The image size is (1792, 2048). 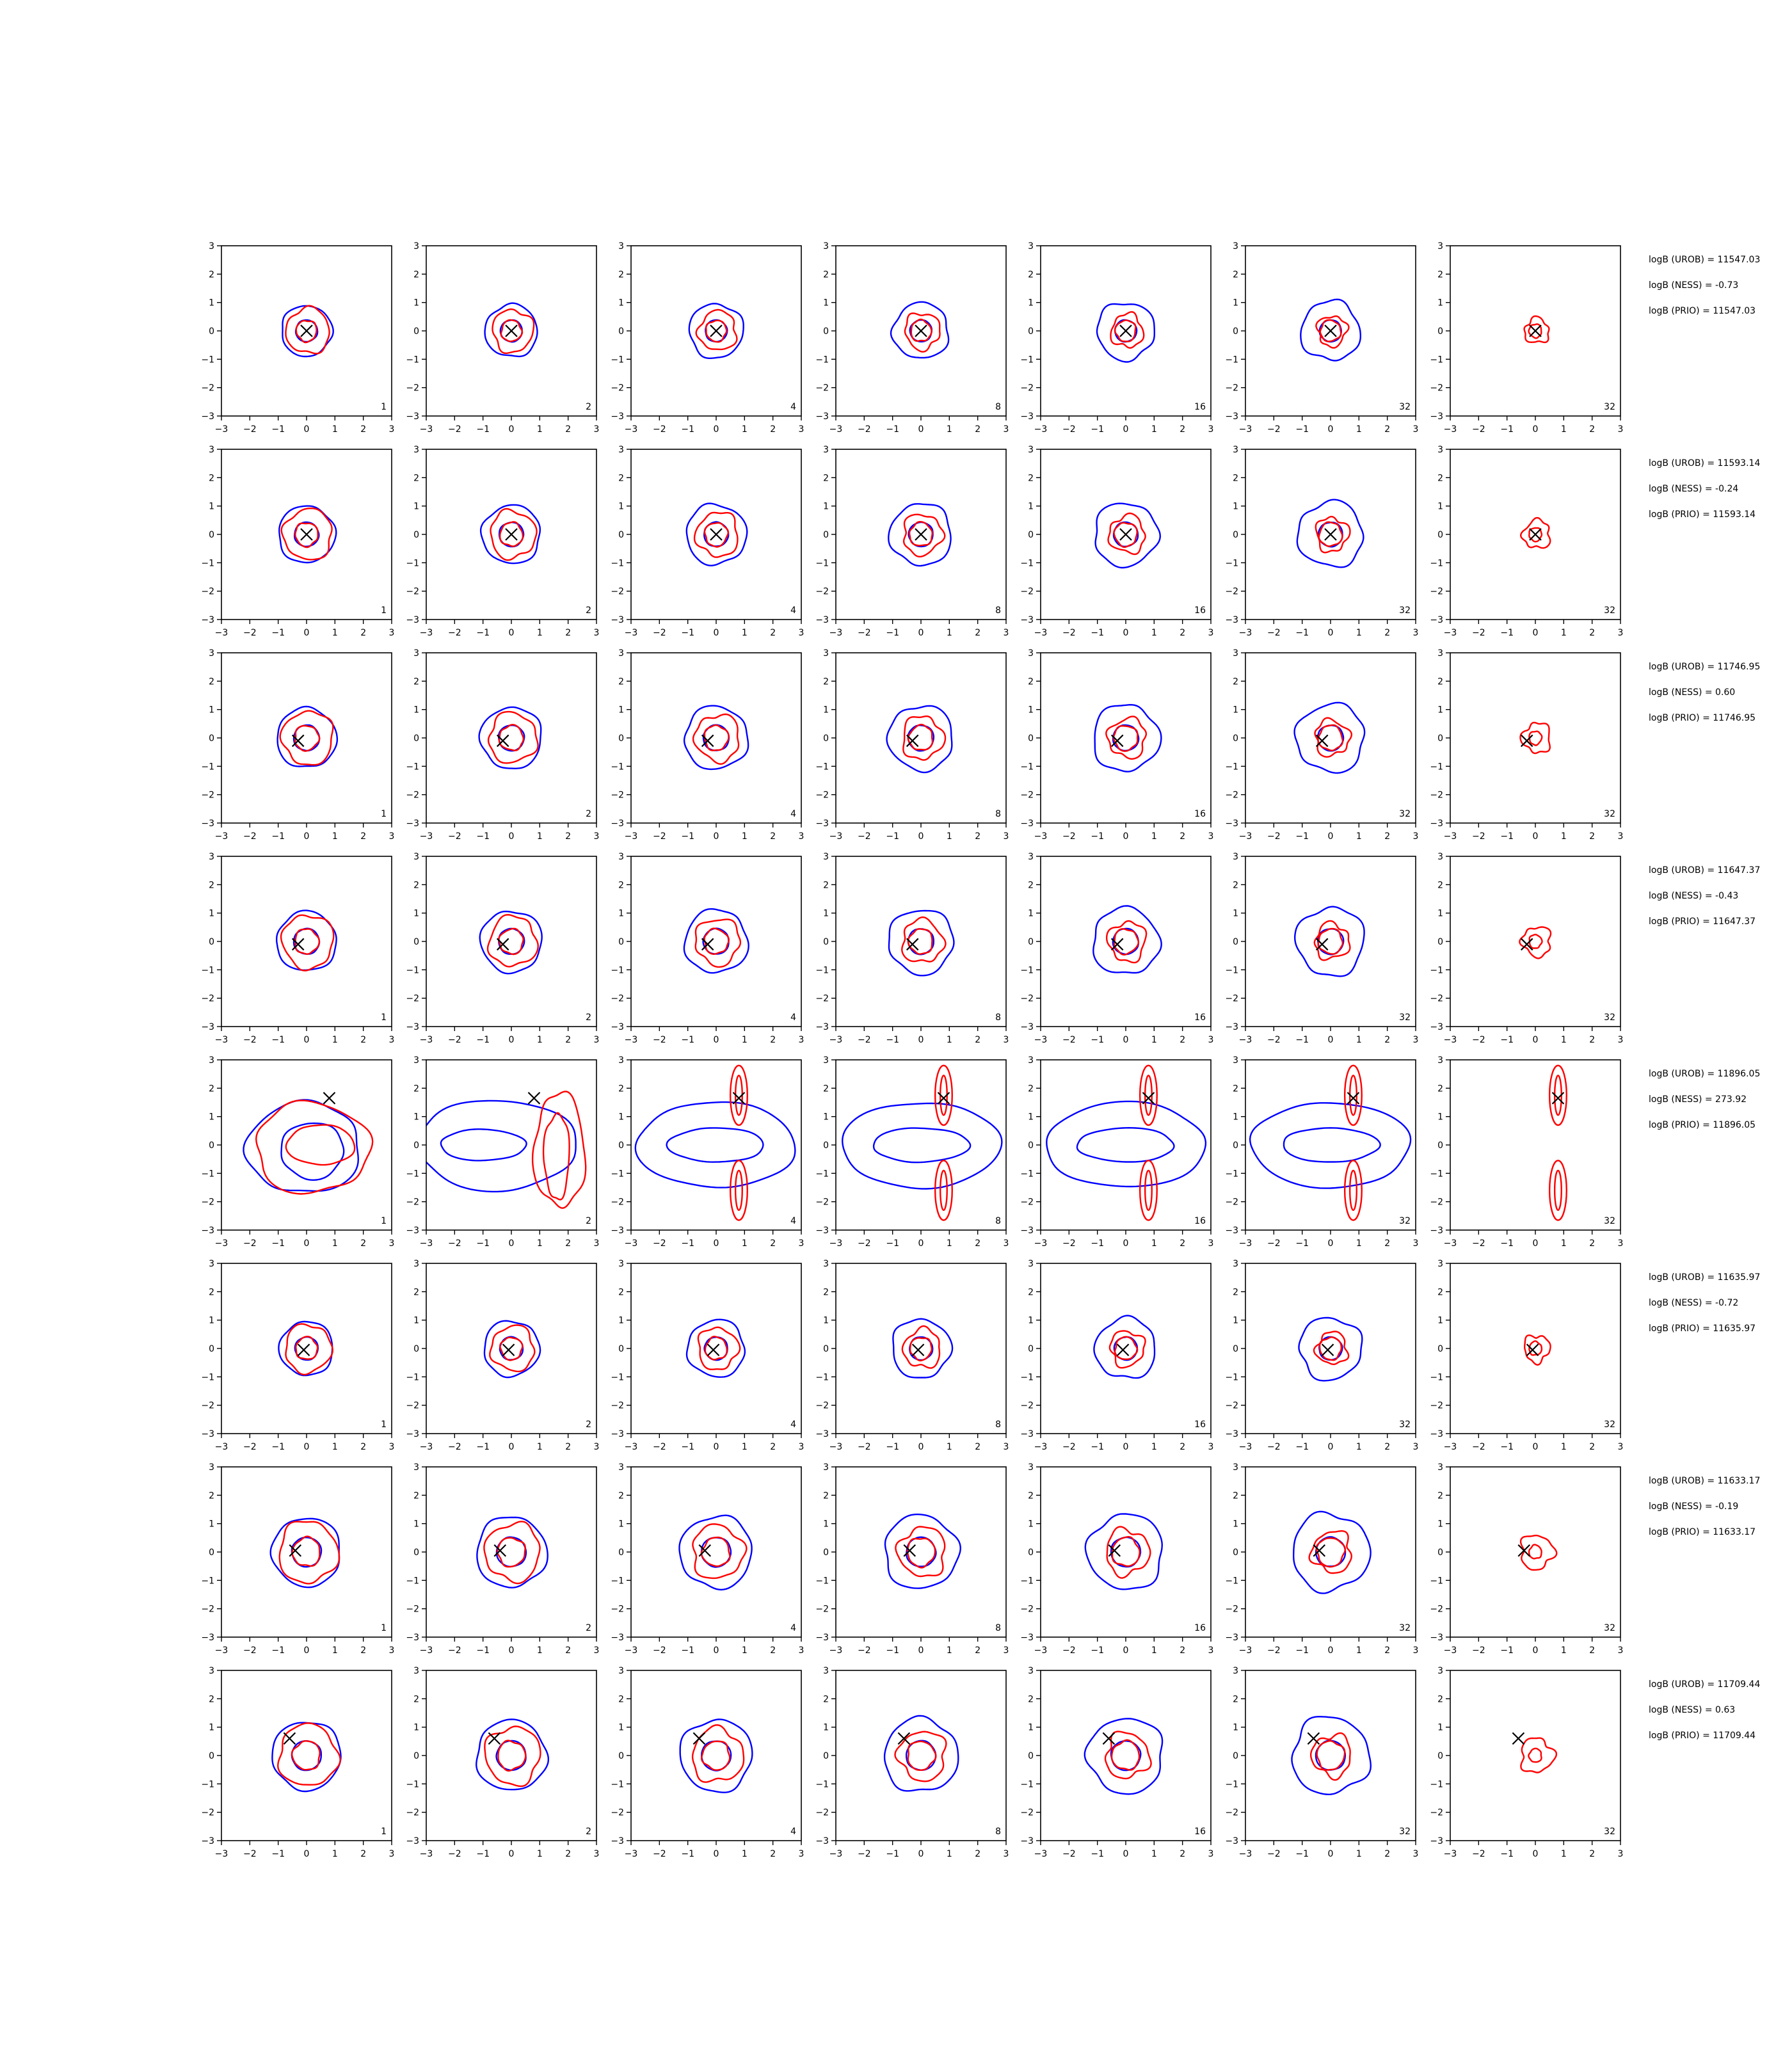 What do you see at coordinates (502, 1762) in the screenshot?
I see `subplot-r8-c2: −3−3 −2 −2 −1 −1 0 0 1 1 2 2 3 3 2` at bounding box center [502, 1762].